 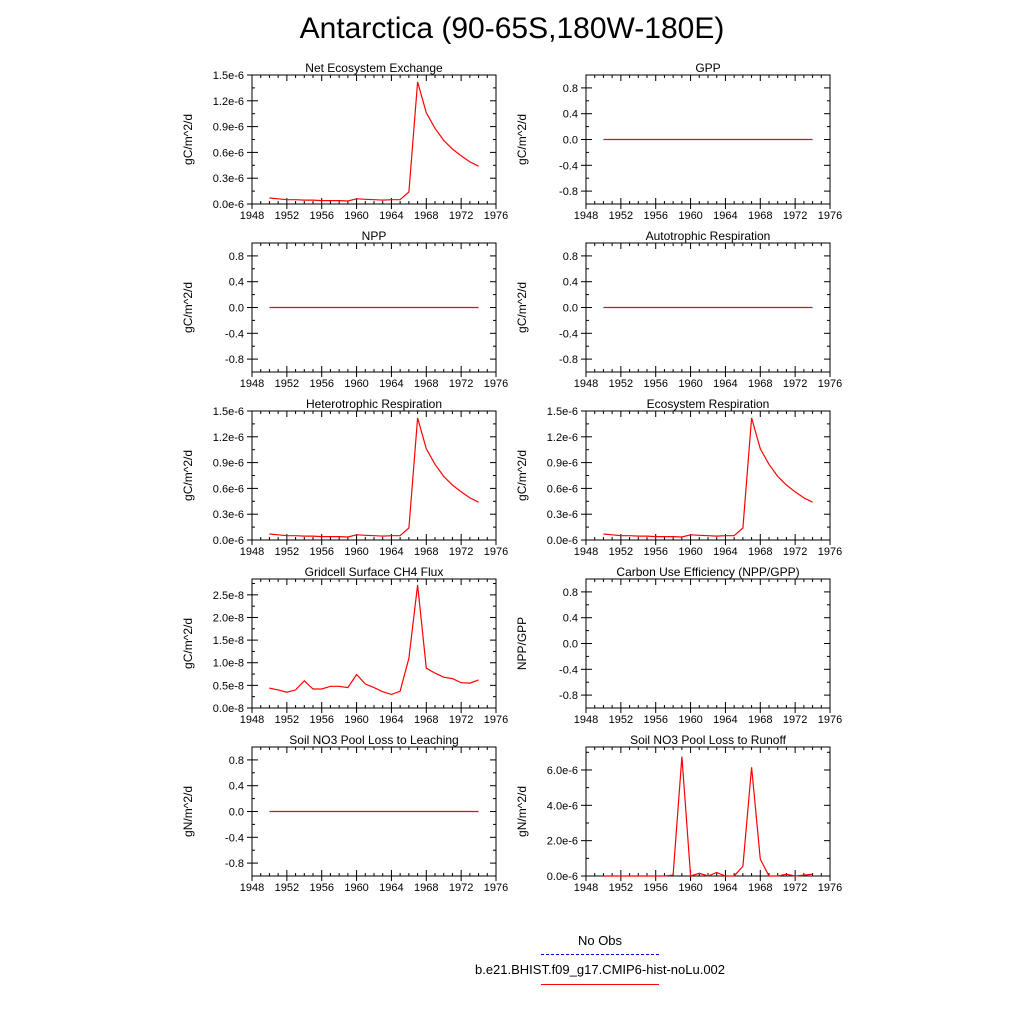 What do you see at coordinates (374, 68) in the screenshot?
I see `chart-title: Net Ecosystem Exchange` at bounding box center [374, 68].